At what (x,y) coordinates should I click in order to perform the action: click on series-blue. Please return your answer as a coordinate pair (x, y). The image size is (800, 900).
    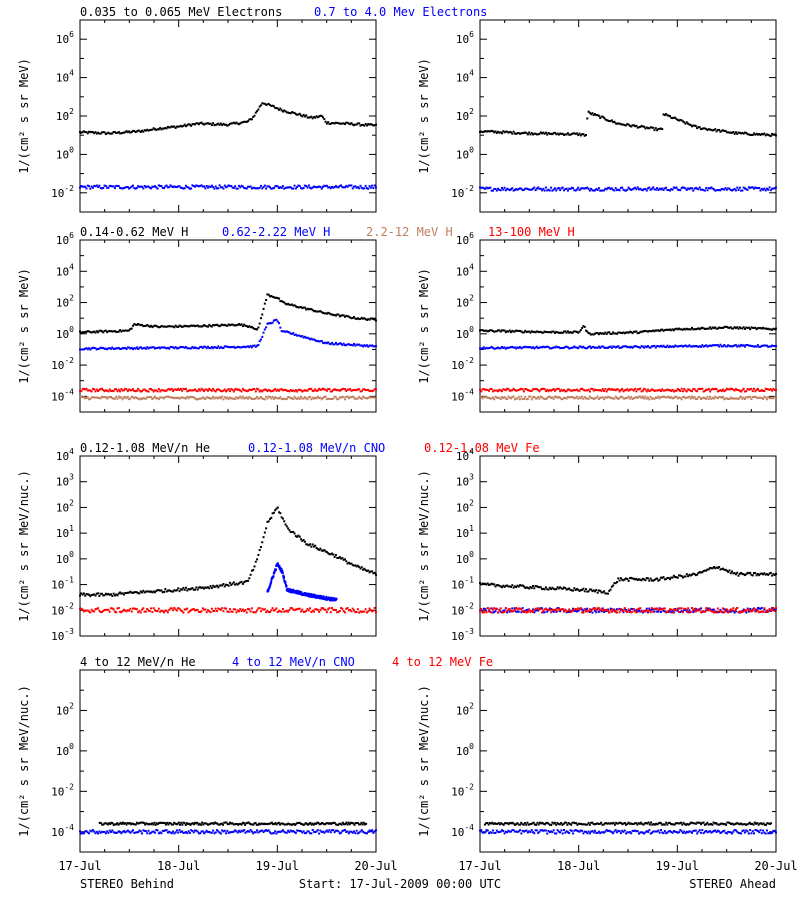
    Looking at the image, I should click on (228, 334).